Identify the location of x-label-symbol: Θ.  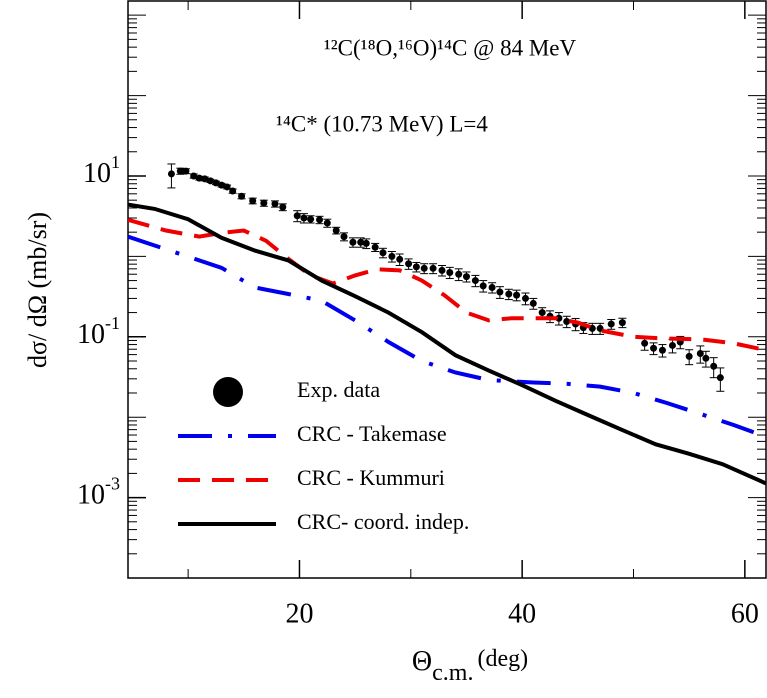
(422, 661).